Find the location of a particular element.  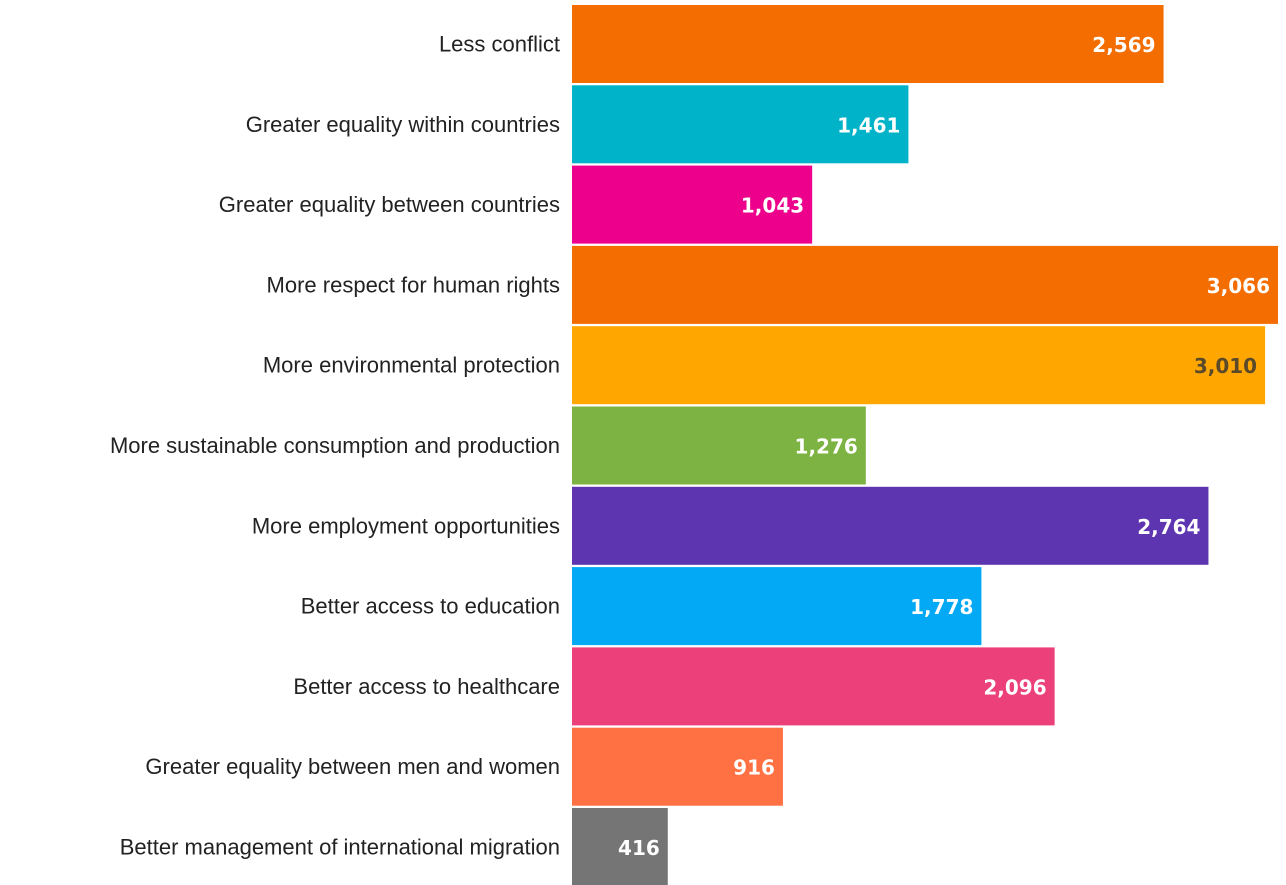

value-label-better-access-to-healthcare: 2,096 is located at coordinates (1014, 687).